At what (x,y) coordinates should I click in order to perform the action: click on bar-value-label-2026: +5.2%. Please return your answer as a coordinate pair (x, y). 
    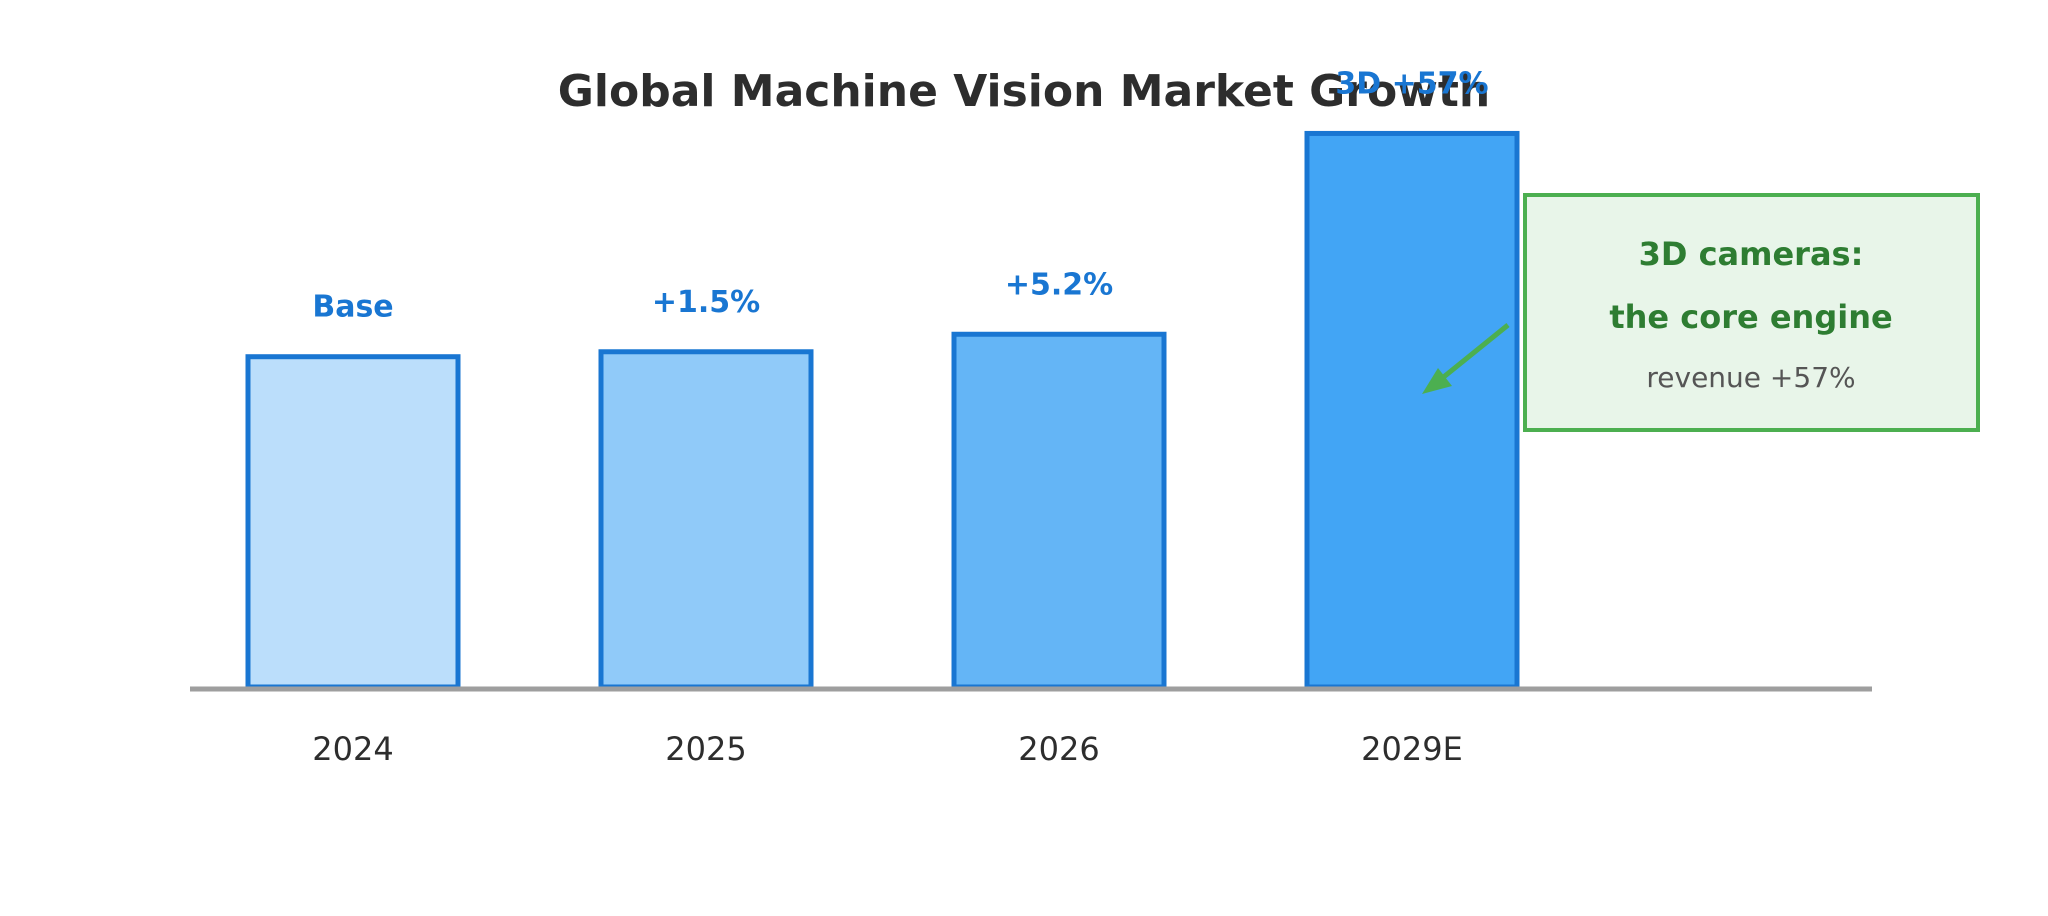
    Looking at the image, I should click on (1059, 284).